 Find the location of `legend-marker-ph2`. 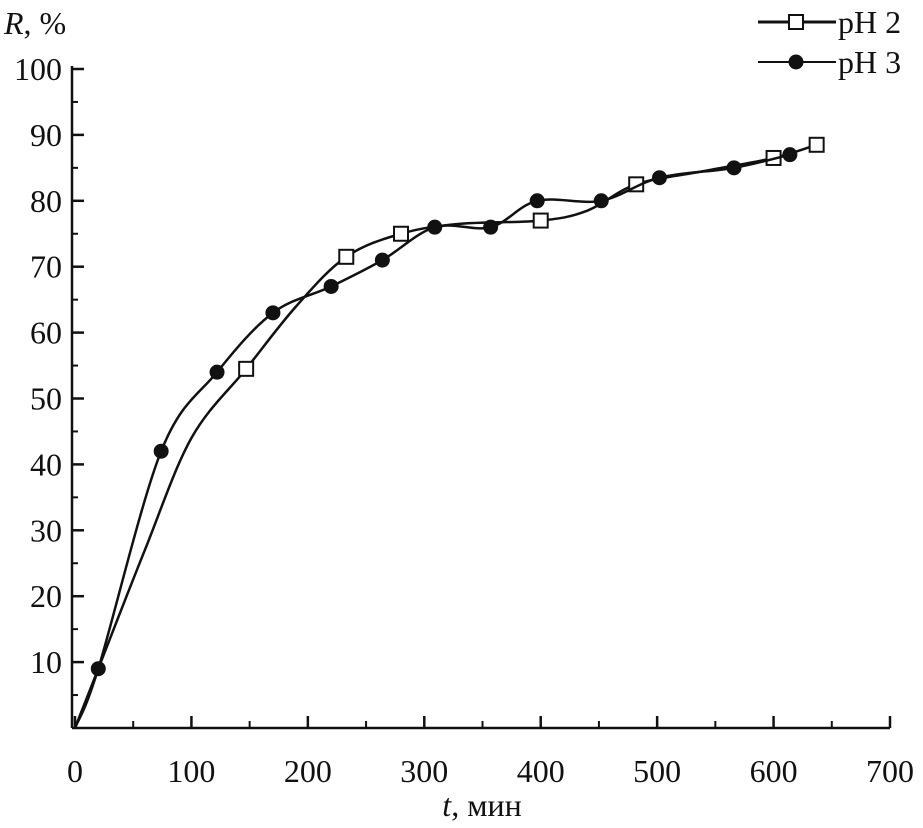

legend-marker-ph2 is located at coordinates (796, 22).